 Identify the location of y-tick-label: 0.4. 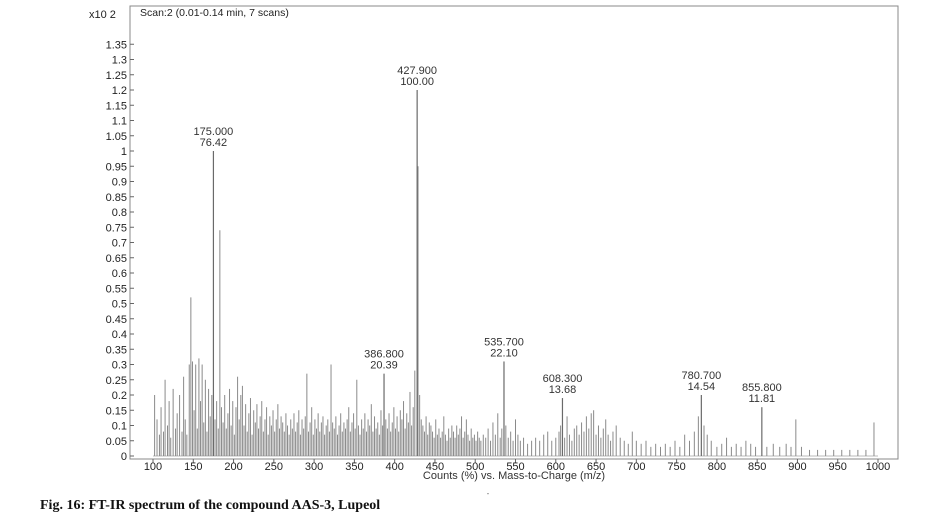
(119, 335).